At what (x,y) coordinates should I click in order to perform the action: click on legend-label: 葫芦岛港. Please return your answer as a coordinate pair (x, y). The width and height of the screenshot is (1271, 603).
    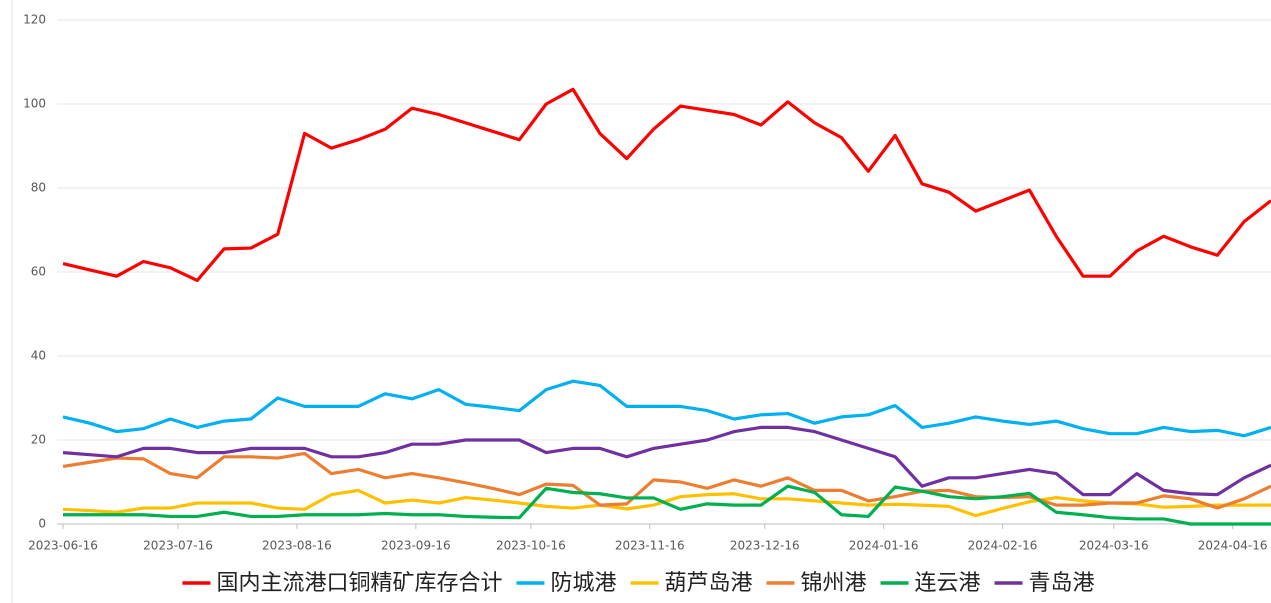
    Looking at the image, I should click on (708, 583).